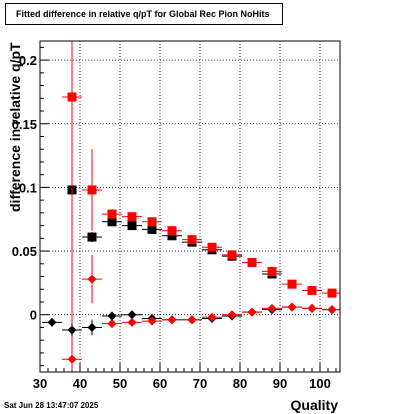  Describe the element at coordinates (280, 383) in the screenshot. I see `x-tick-label: 90` at that location.